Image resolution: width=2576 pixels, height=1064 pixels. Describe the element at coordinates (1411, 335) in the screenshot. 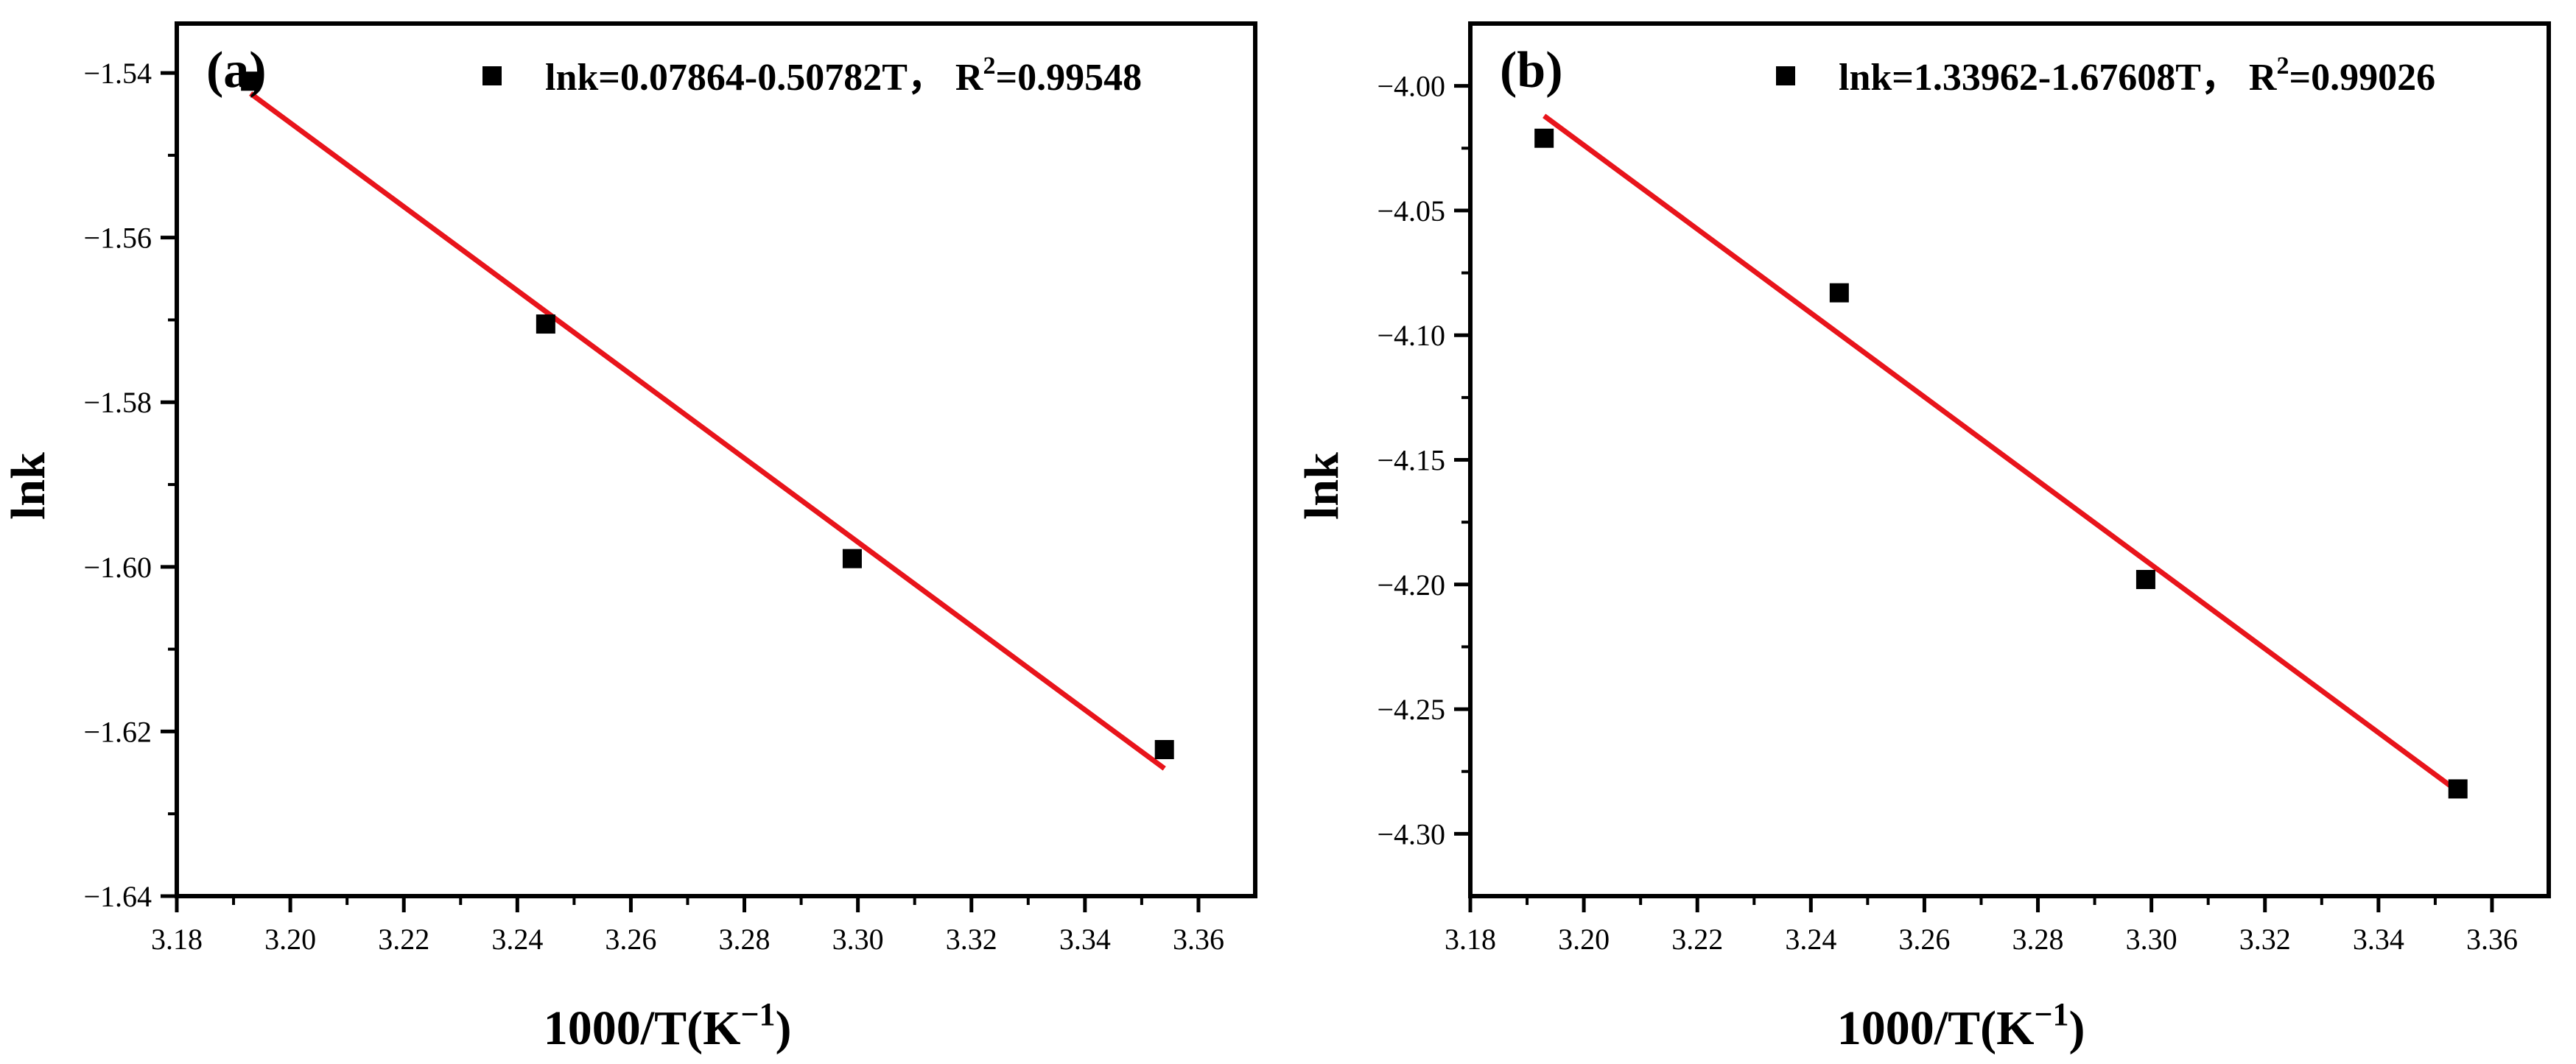

I see `y-tick-label: −4.10` at that location.